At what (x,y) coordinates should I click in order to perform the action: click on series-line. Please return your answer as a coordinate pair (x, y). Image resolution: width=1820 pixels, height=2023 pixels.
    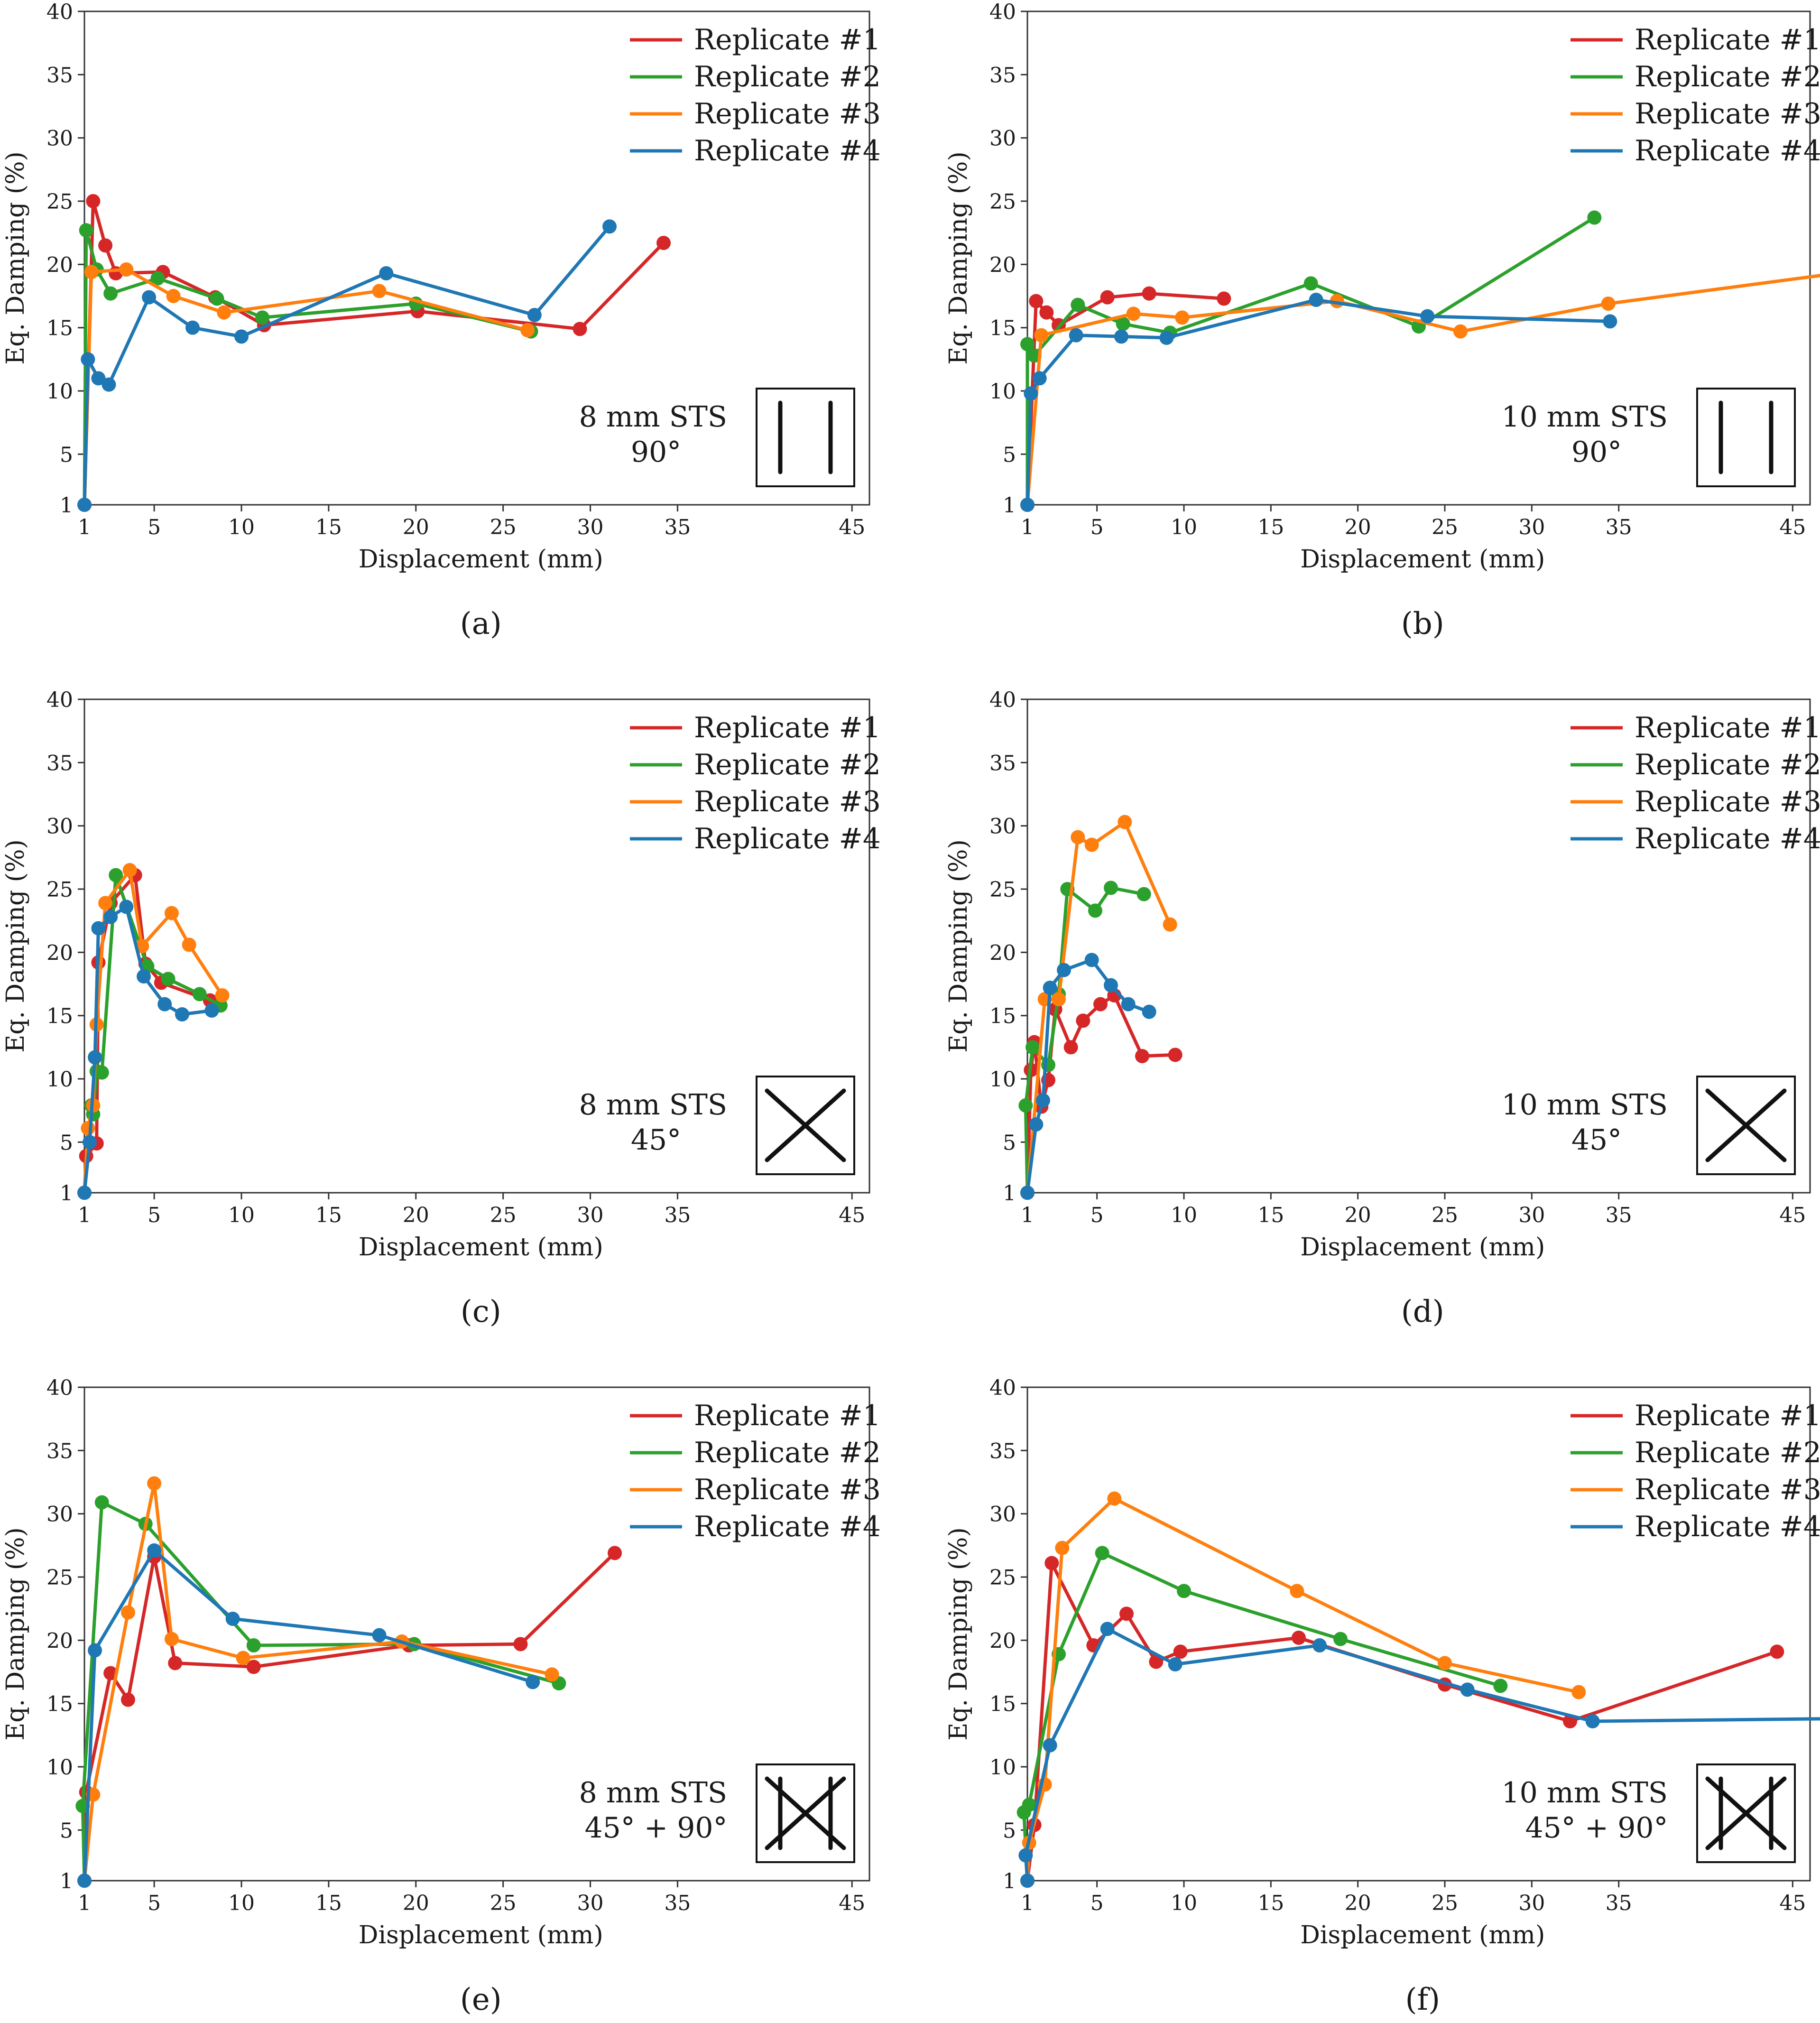
    Looking at the image, I should click on (349, 1716).